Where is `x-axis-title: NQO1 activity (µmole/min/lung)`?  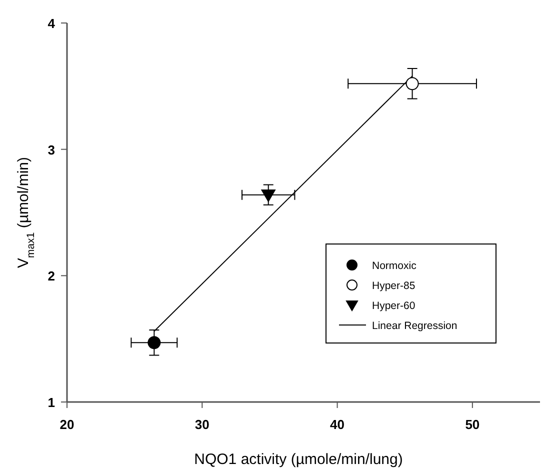 x-axis-title: NQO1 activity (µmole/min/lung) is located at coordinates (298, 459).